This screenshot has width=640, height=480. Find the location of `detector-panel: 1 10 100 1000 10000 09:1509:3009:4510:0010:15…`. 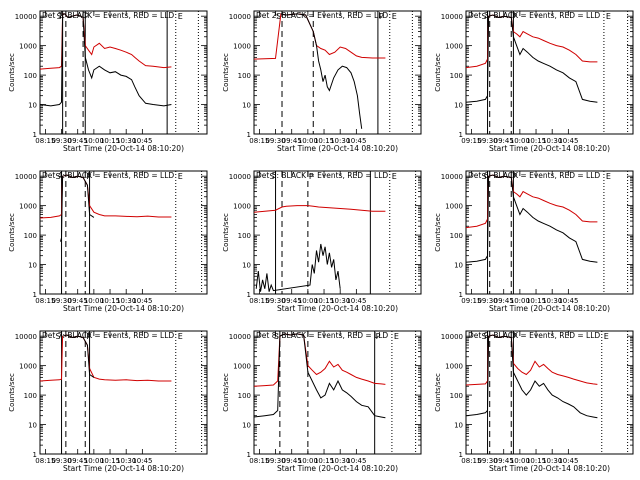

detector-panel: 1 10 100 1000 10000 09:1509:3009:4510:0010:15… is located at coordinates (534, 81).